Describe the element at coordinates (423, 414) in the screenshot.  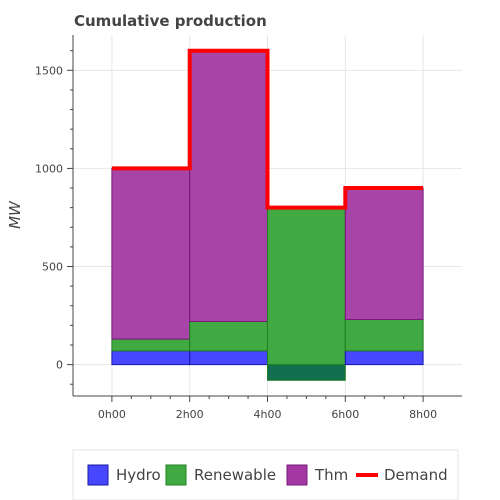
I see `x-tick-label-4: 8h00` at that location.